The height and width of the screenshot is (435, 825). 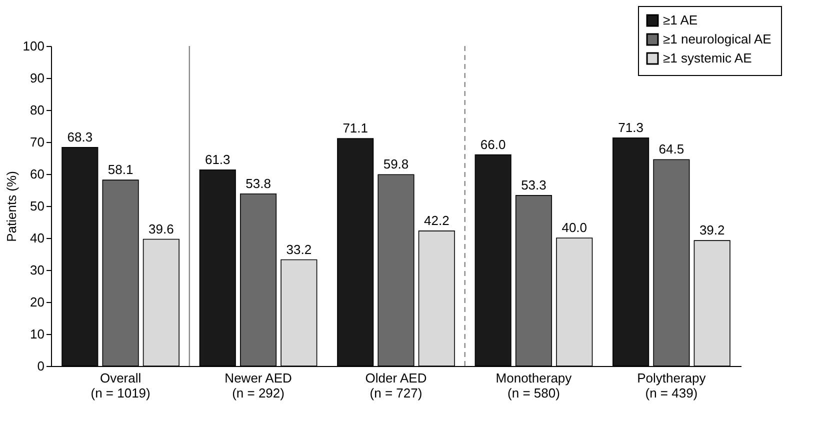 I want to click on x-tick-label: Older AED (n = 727), so click(x=396, y=385).